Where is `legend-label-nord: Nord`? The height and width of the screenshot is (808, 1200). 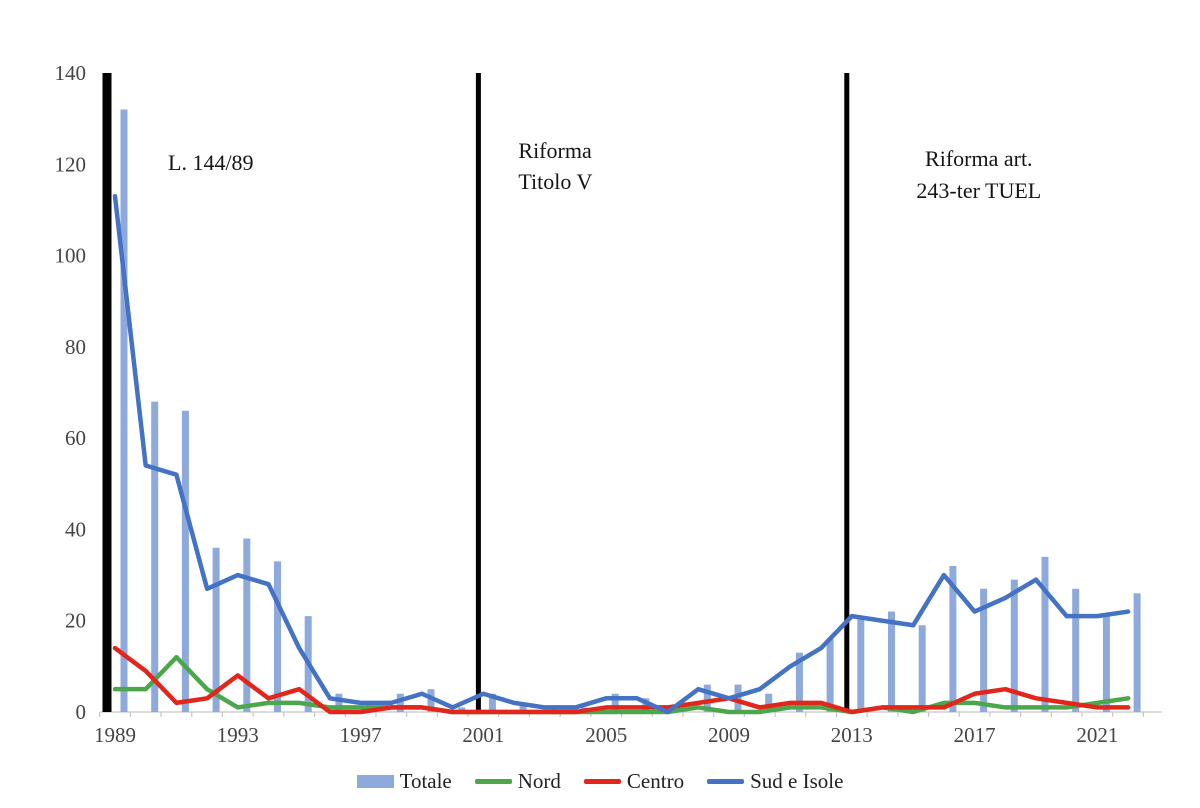
legend-label-nord: Nord is located at coordinates (539, 781).